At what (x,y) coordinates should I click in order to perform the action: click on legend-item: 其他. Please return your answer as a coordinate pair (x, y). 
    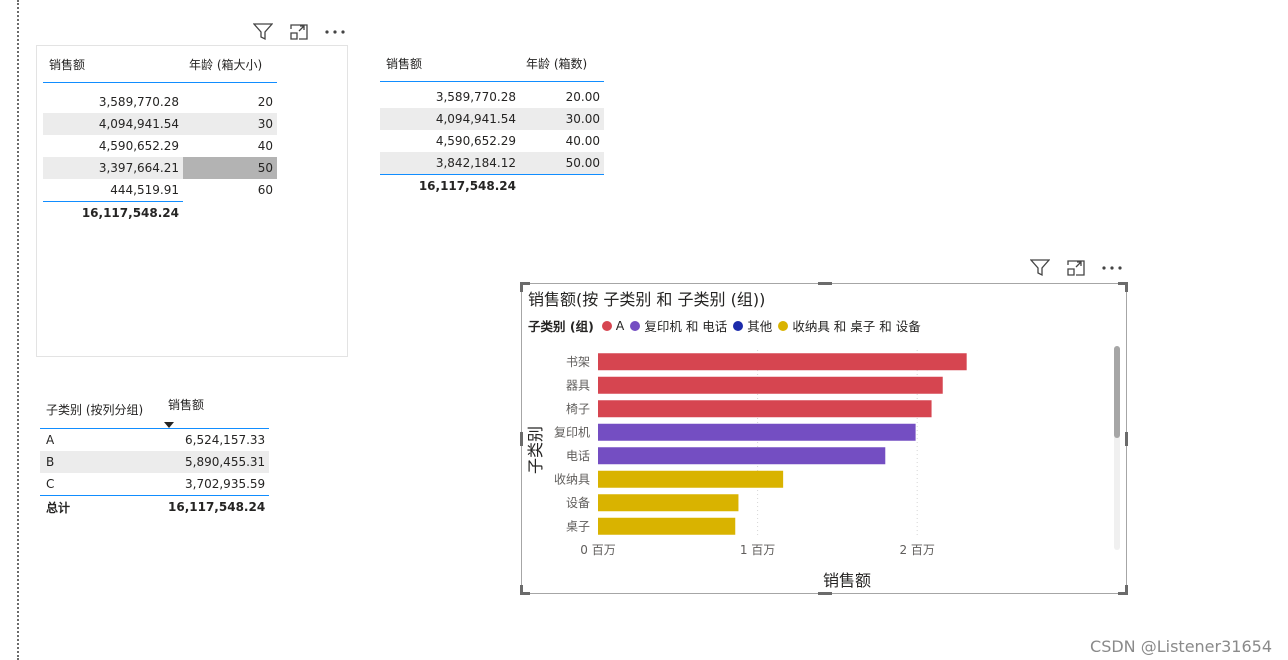
    Looking at the image, I should click on (752, 325).